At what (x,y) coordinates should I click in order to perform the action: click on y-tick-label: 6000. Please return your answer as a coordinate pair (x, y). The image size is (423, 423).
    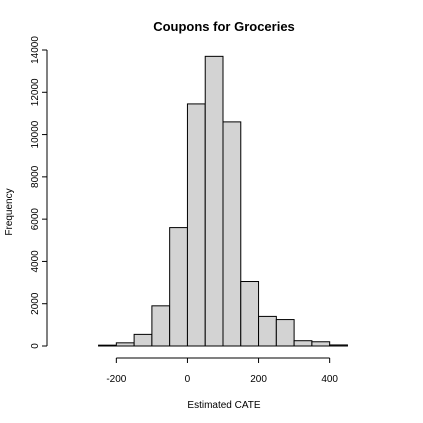
    Looking at the image, I should click on (35, 219).